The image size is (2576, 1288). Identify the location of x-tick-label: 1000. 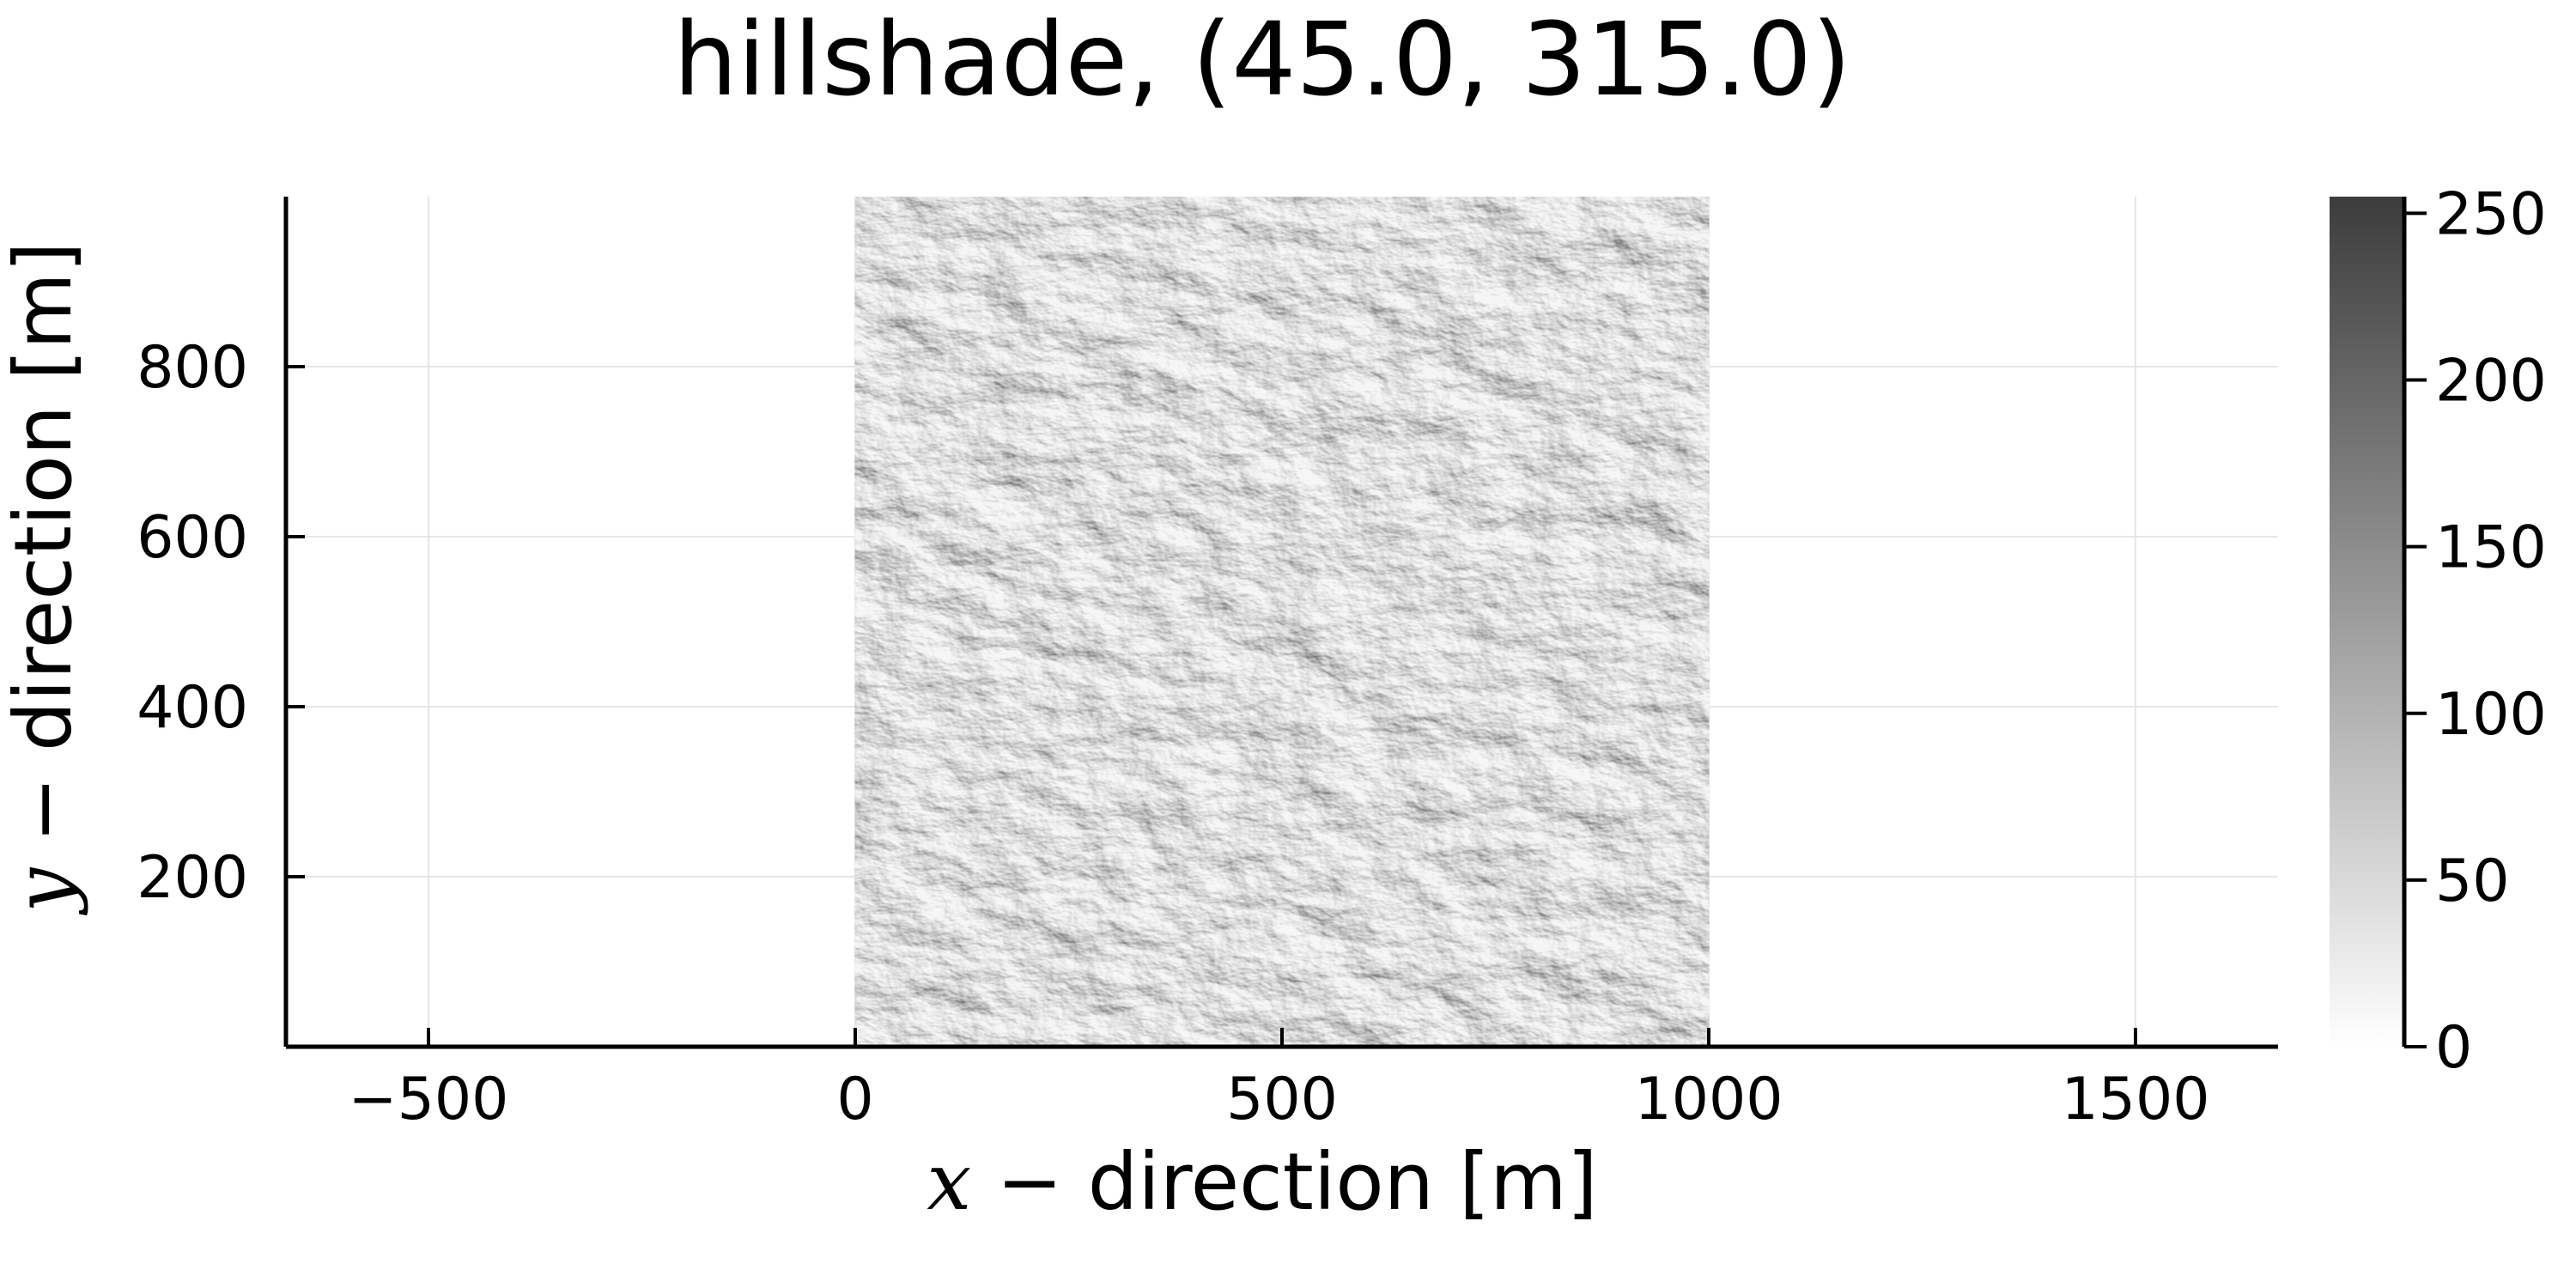
(1708, 1100).